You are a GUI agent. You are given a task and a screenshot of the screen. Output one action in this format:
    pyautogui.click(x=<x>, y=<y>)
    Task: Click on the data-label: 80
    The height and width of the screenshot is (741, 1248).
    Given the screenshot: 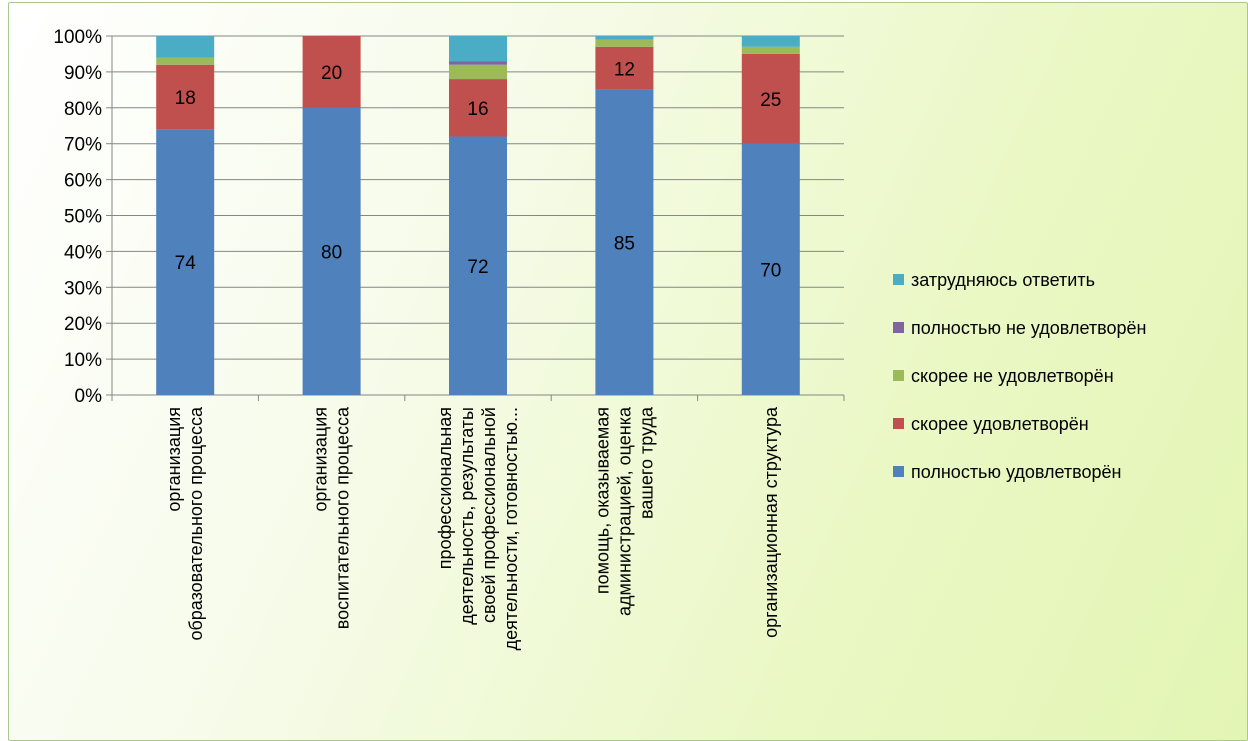 What is the action you would take?
    pyautogui.click(x=331, y=252)
    